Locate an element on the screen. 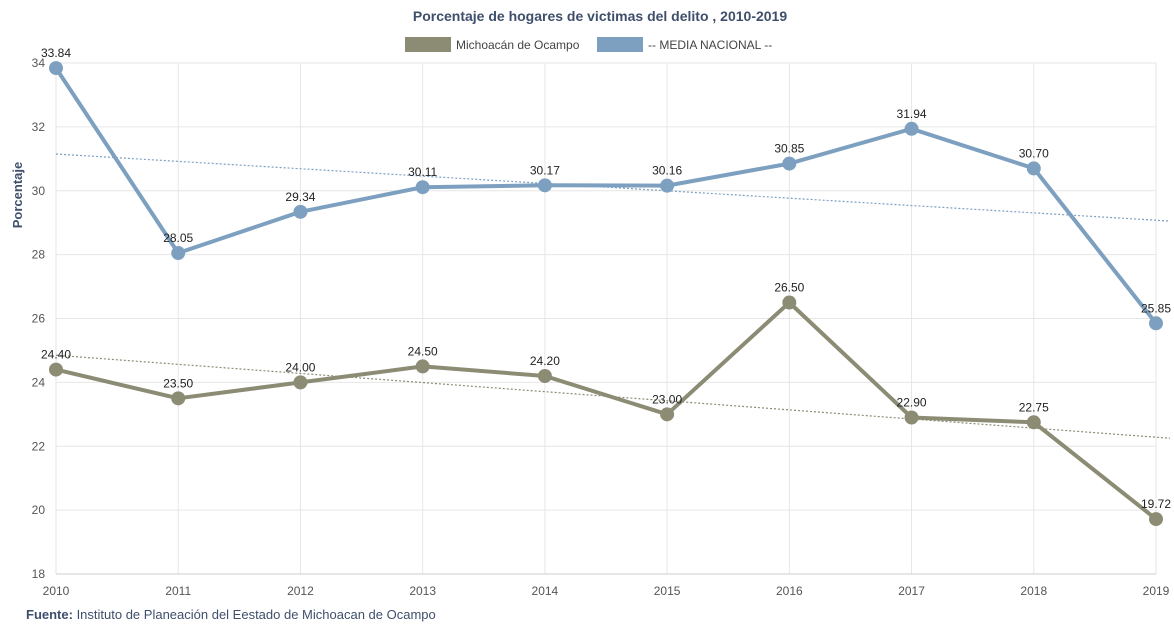  legend: Michoacán de Ocampo -- MEDIA NACIONAL -- is located at coordinates (588, 44).